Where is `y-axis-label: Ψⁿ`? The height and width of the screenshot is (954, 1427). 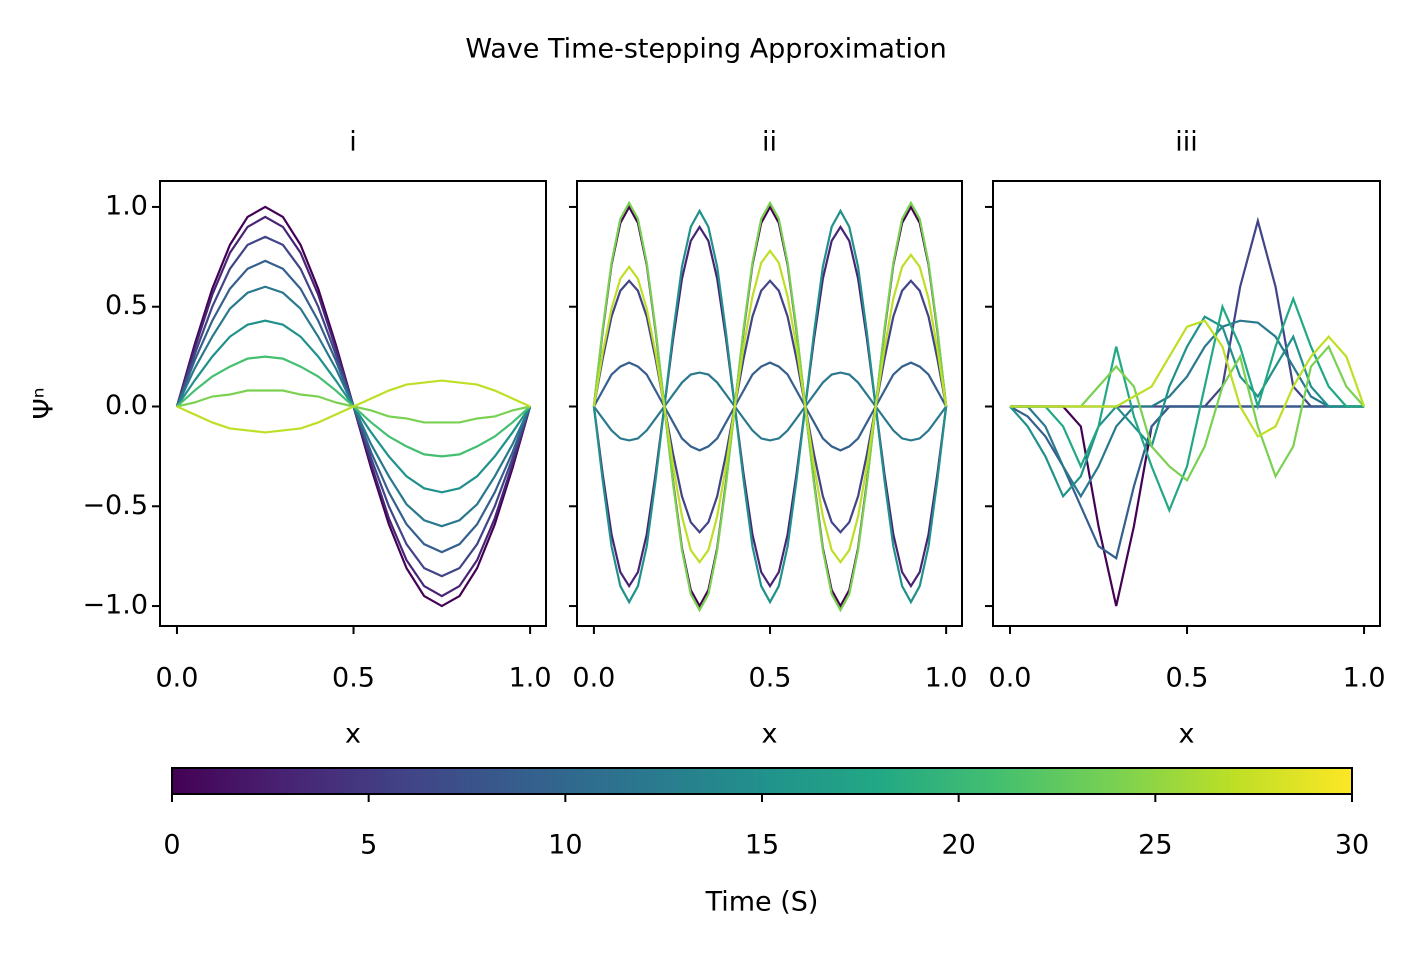 y-axis-label: Ψⁿ is located at coordinates (44, 403).